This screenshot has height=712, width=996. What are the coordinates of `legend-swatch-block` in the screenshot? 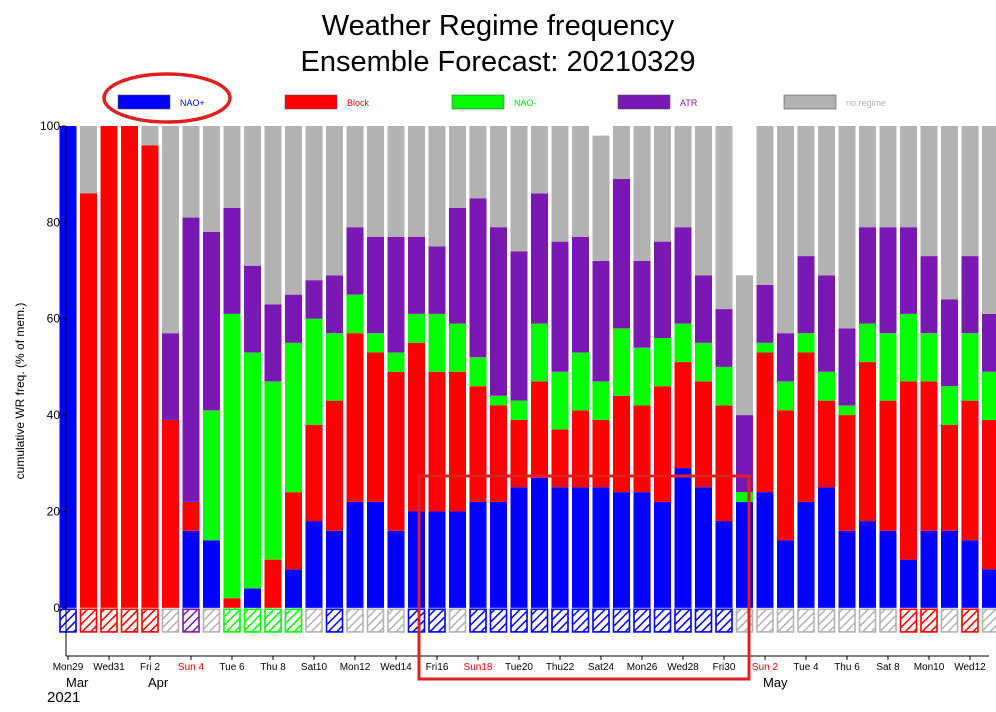 It's located at (311, 102).